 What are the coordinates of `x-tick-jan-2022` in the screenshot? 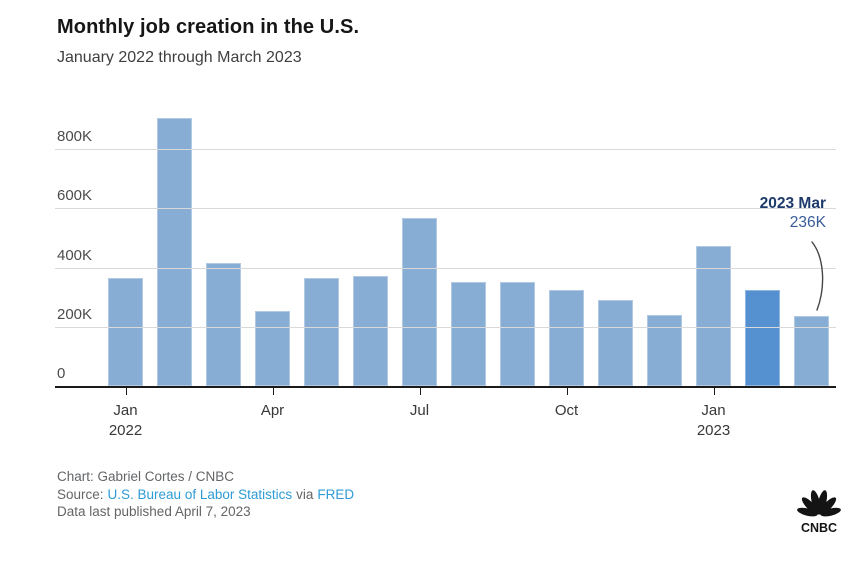 It's located at (126, 391).